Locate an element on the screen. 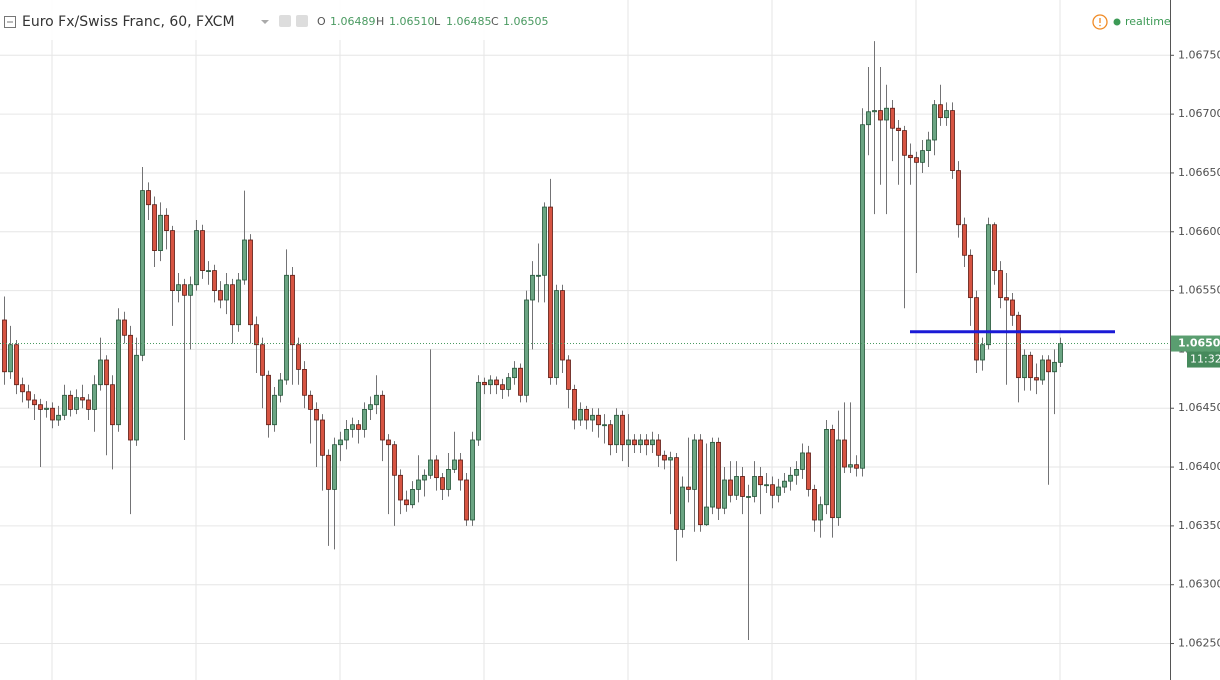 The height and width of the screenshot is (680, 1220). y-tick-label: 1.06750 is located at coordinates (1199, 54).